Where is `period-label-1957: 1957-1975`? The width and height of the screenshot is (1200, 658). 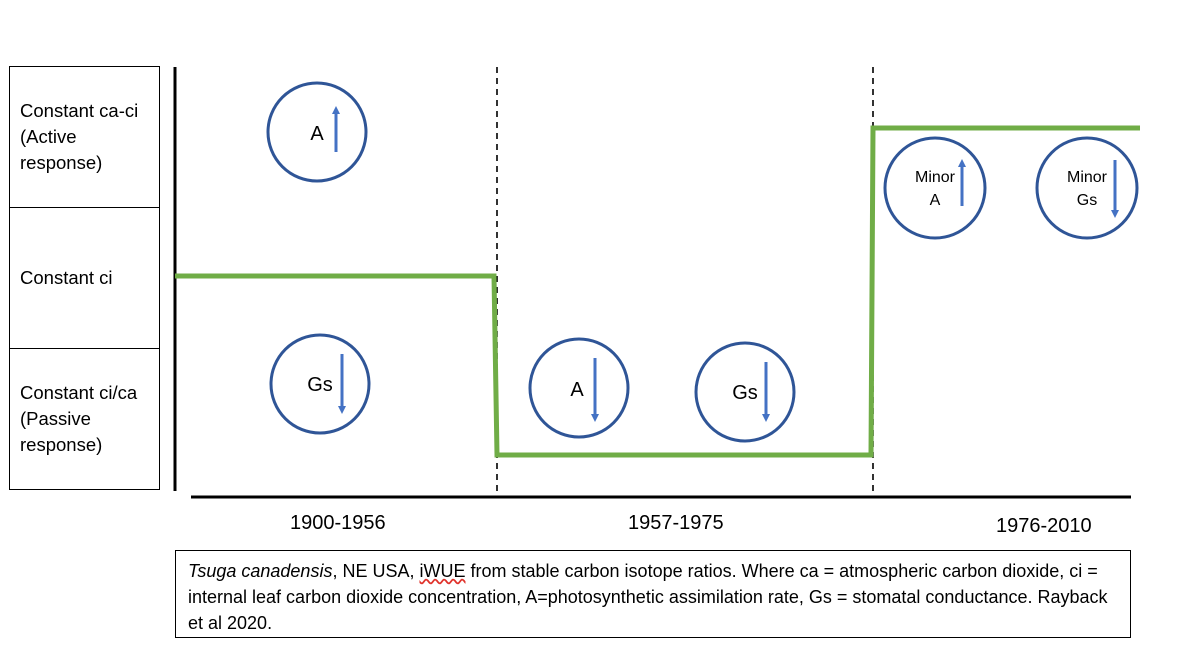
period-label-1957: 1957-1975 is located at coordinates (676, 523).